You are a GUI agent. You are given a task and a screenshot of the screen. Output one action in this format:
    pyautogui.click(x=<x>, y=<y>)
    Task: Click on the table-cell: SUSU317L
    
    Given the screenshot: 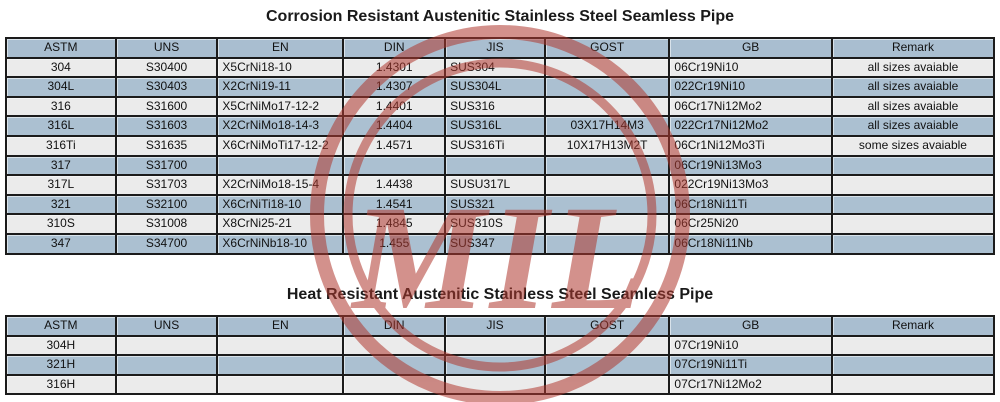 What is the action you would take?
    pyautogui.click(x=495, y=185)
    